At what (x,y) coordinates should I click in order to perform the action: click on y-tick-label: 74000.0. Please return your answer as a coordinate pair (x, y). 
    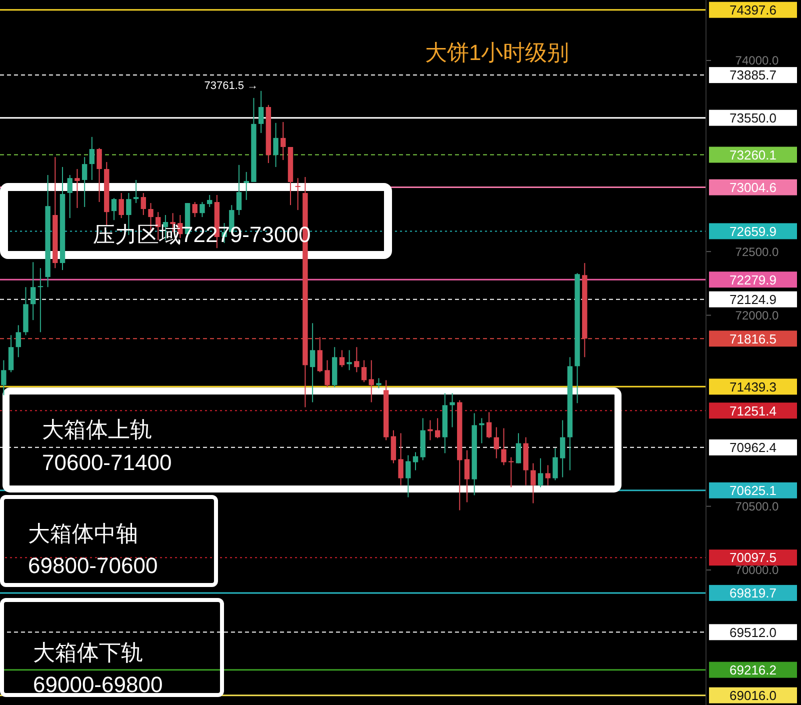
    Looking at the image, I should click on (757, 61).